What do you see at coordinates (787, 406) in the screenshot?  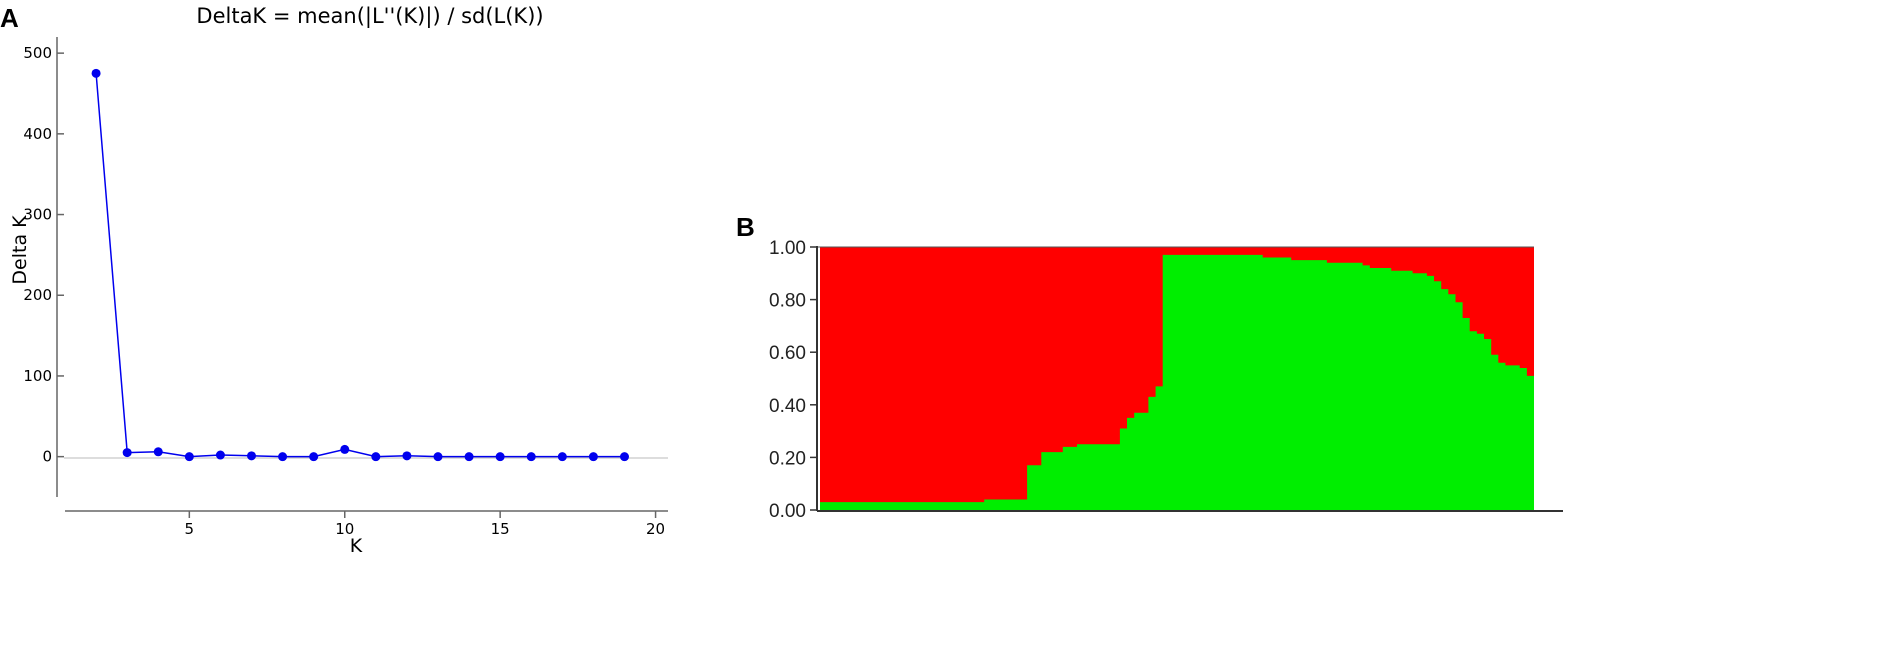 I see `b-y-tick-label: 0.40` at bounding box center [787, 406].